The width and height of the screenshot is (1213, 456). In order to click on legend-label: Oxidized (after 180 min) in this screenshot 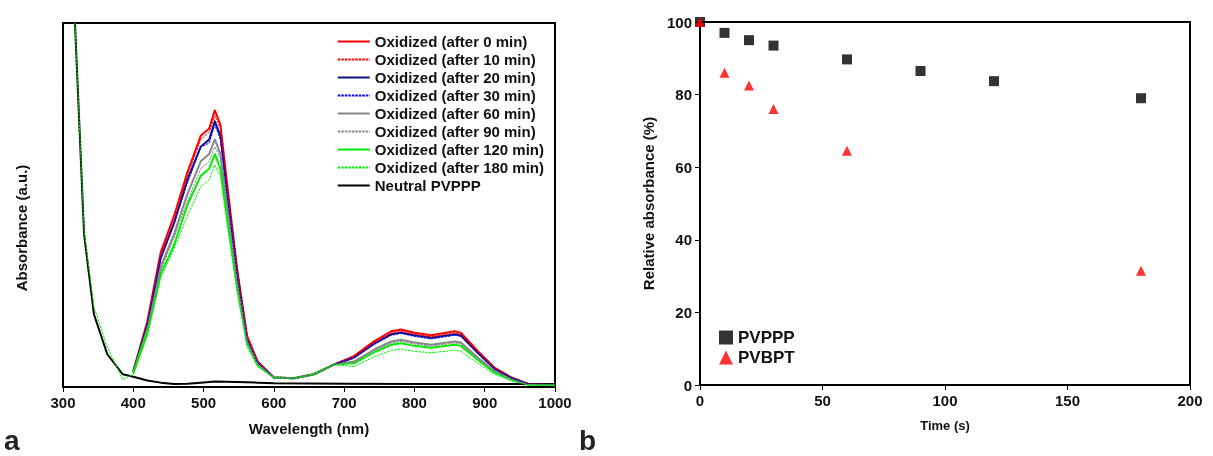, I will do `click(459, 167)`.